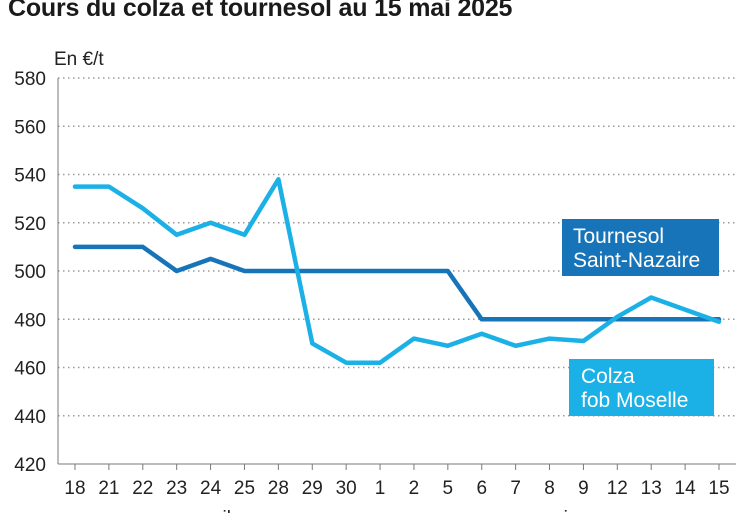 Image resolution: width=747 pixels, height=513 pixels. Describe the element at coordinates (30, 465) in the screenshot. I see `y-tick-label: 420` at that location.